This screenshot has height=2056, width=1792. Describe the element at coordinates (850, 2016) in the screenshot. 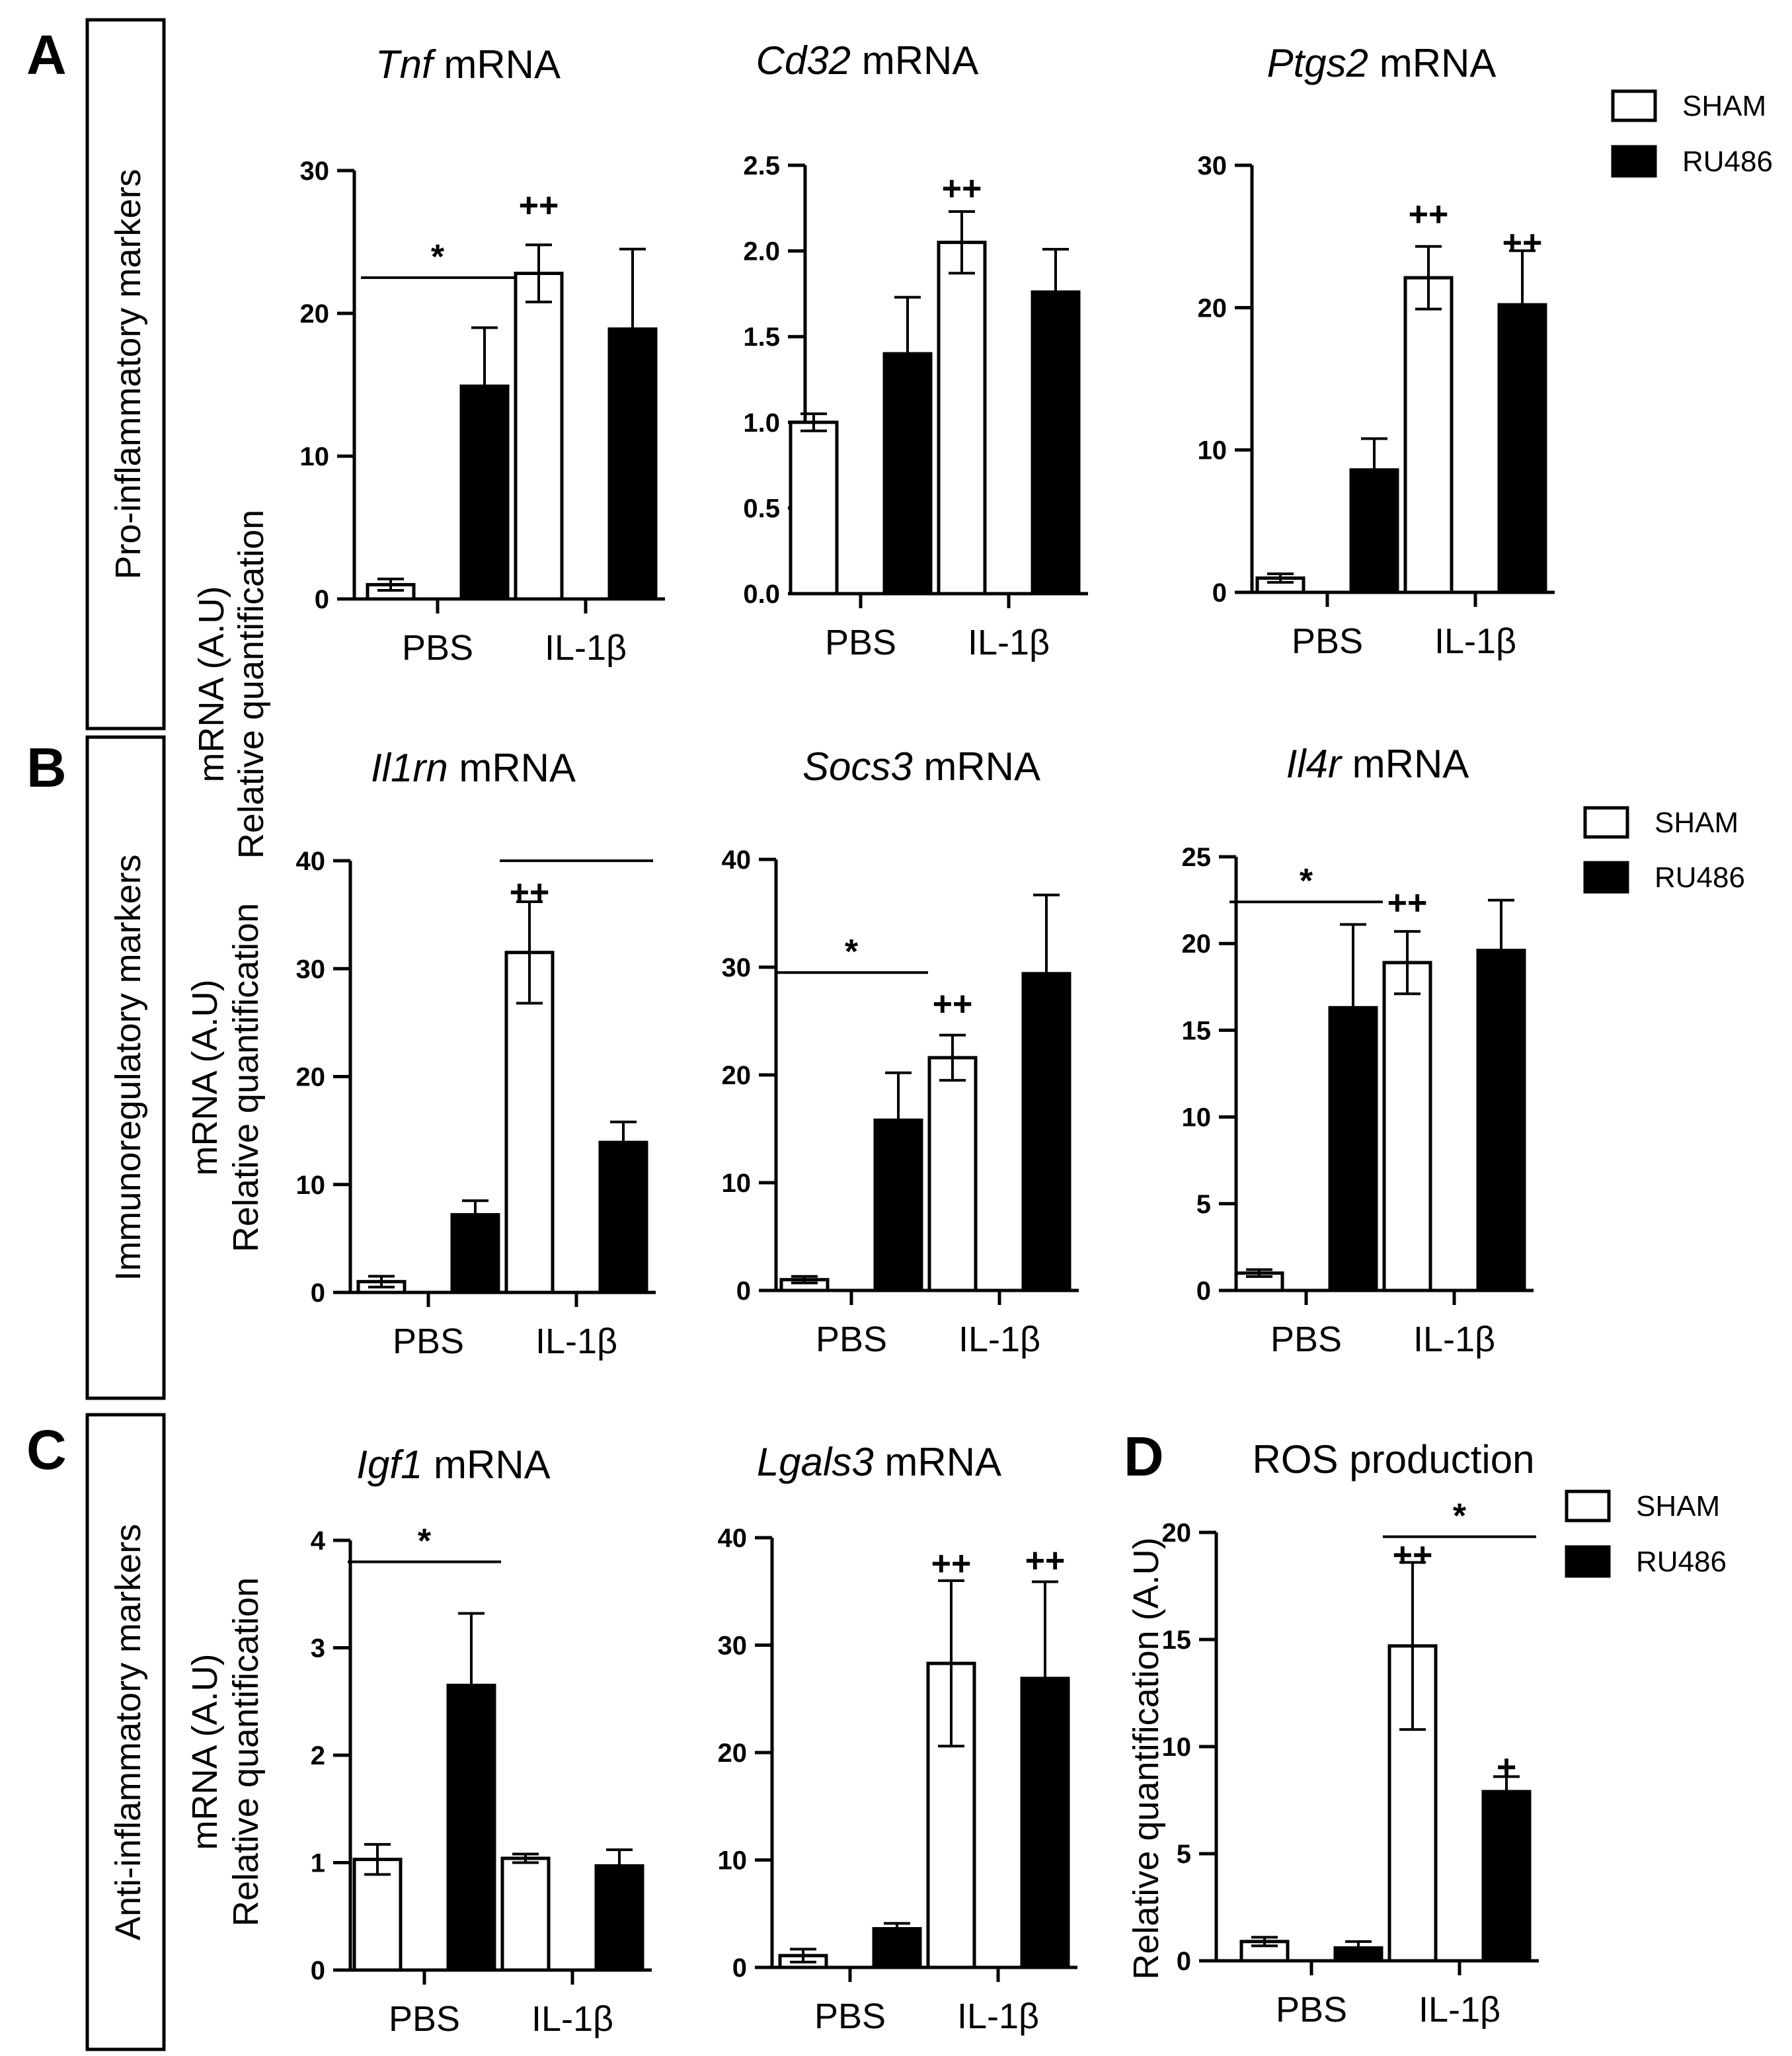

I see `x-tick-label-lgals3-0: PBS` at that location.